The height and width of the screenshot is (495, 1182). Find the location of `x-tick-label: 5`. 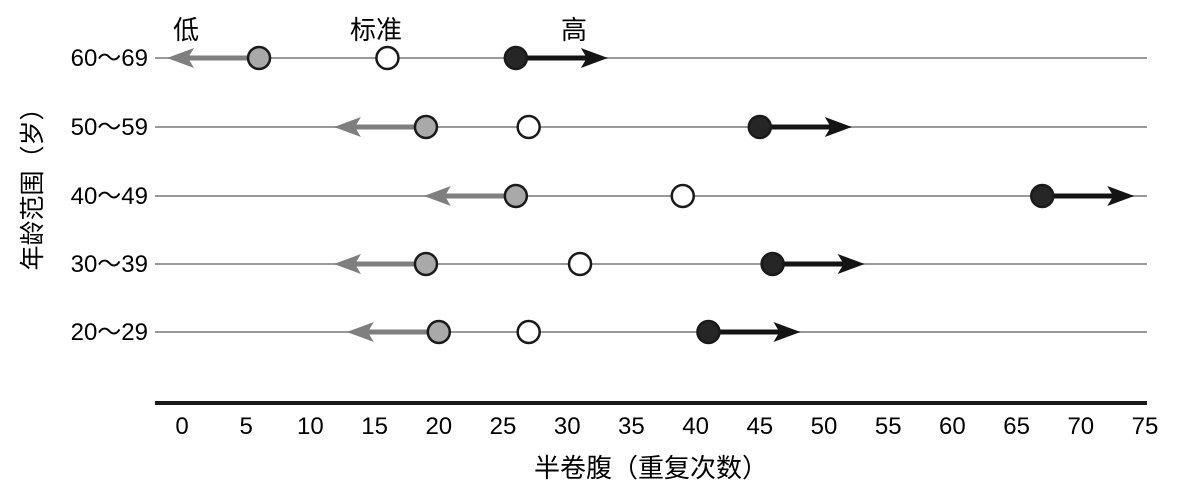

x-tick-label: 5 is located at coordinates (246, 426).